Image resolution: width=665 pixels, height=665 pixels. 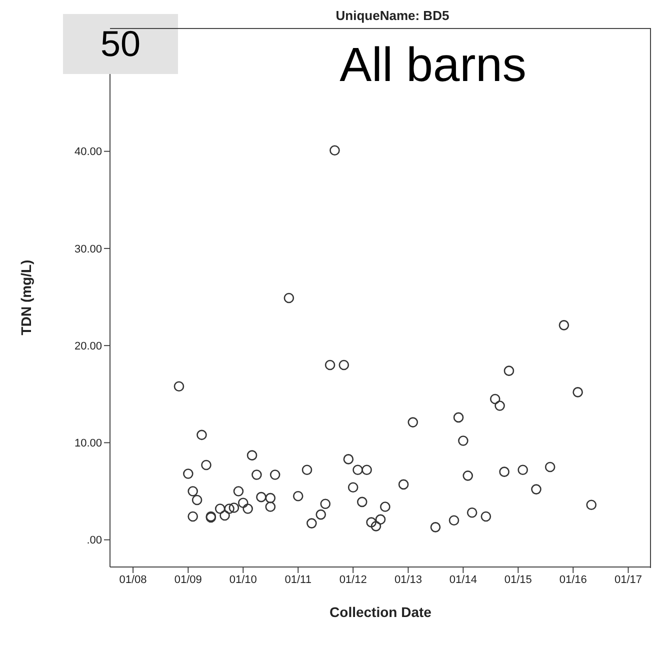 I want to click on x-tick-label: 01/13, so click(x=408, y=580).